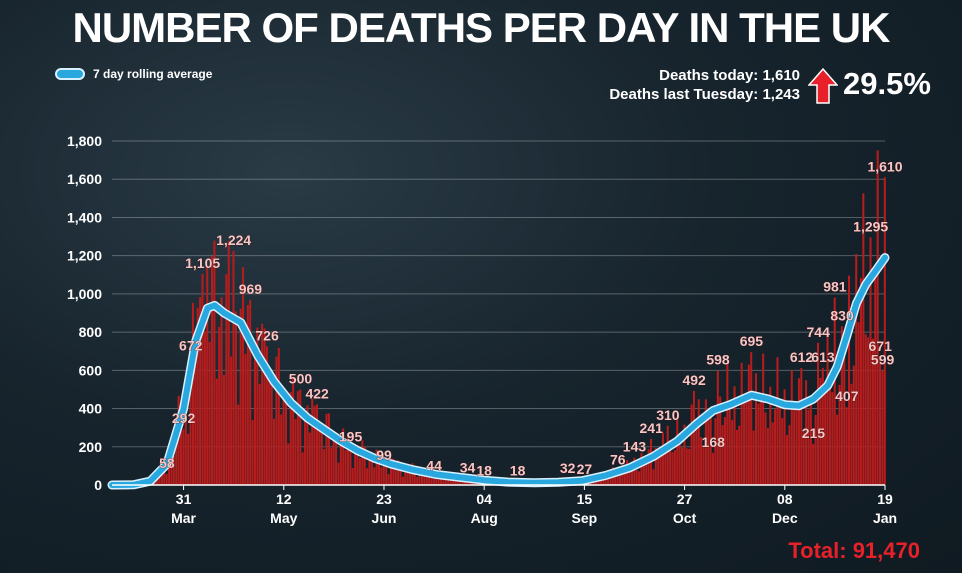 This screenshot has width=962, height=573. Describe the element at coordinates (202, 263) in the screenshot. I see `data-label: 1,105` at that location.